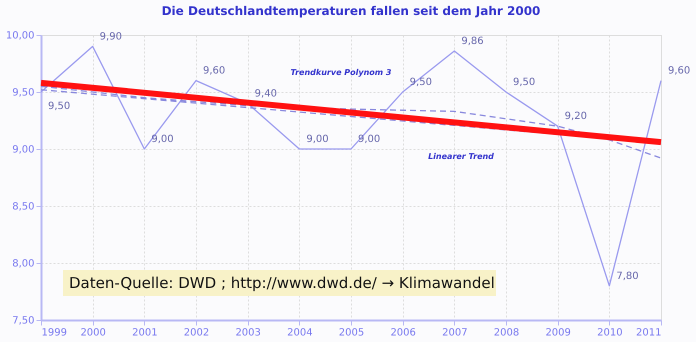 The width and height of the screenshot is (700, 347). Describe the element at coordinates (649, 333) in the screenshot. I see `x-tick-label: 2011` at that location.